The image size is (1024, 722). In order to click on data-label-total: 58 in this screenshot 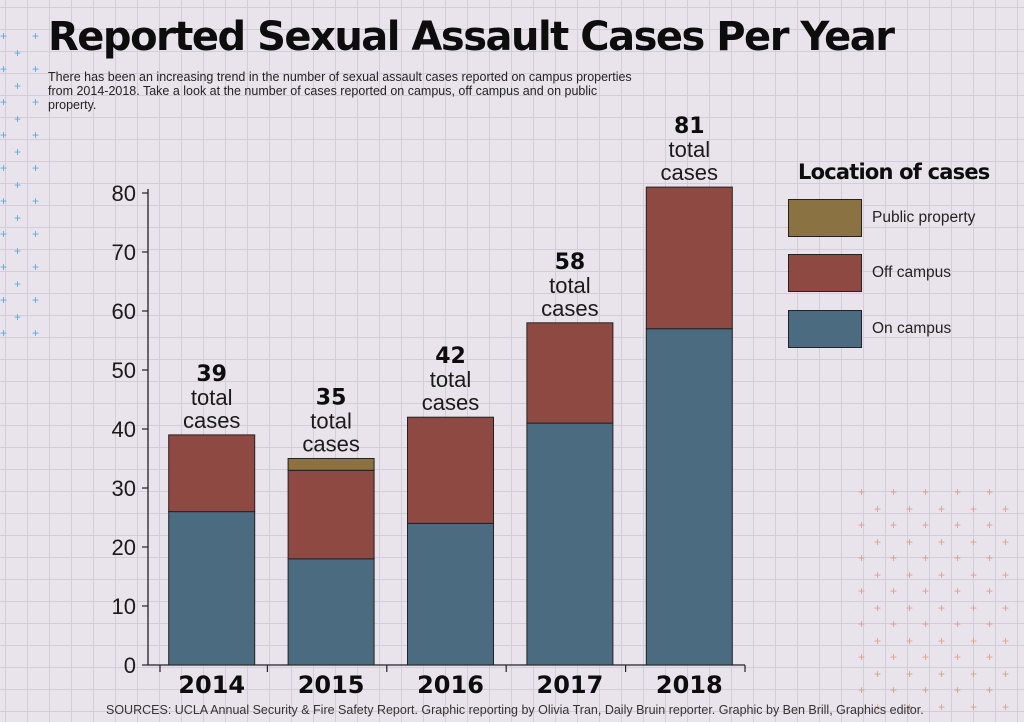, I will do `click(570, 262)`.